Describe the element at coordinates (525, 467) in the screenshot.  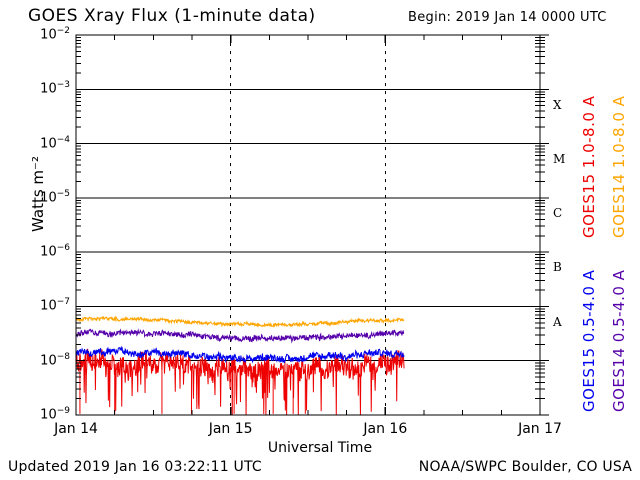
I see `source-attribution: NOAA/SWPC Boulder, CO USA` at that location.